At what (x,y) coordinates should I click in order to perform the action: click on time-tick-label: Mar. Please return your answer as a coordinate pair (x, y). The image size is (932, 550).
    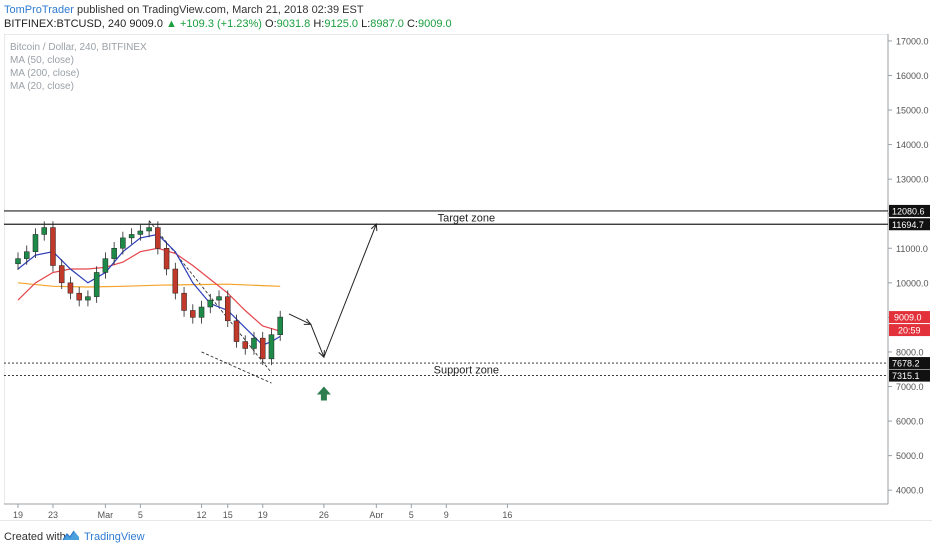
    Looking at the image, I should click on (106, 514).